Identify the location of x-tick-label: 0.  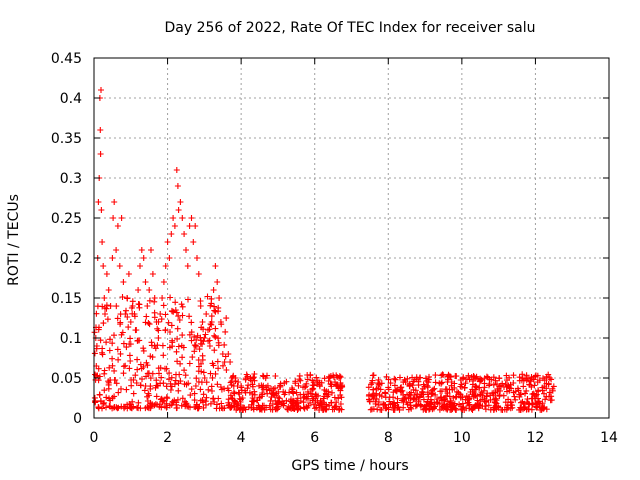
(94, 438).